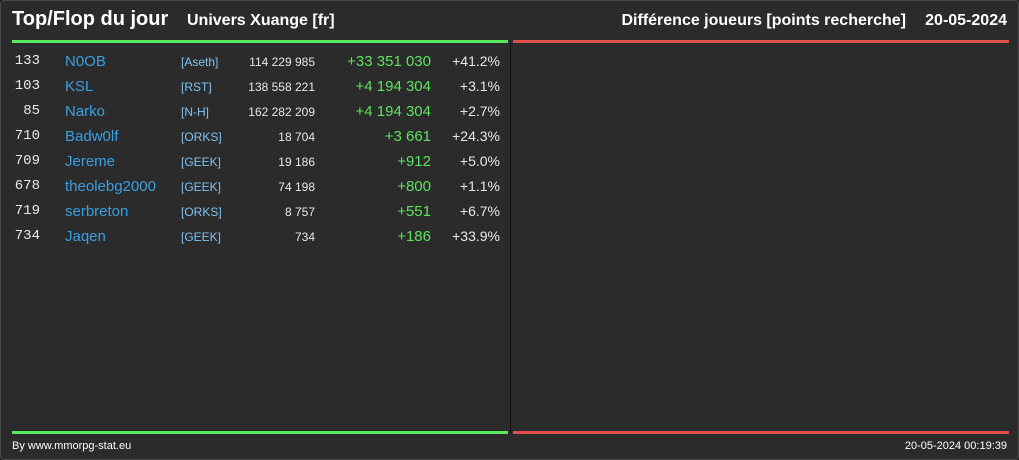  Describe the element at coordinates (27, 211) in the screenshot. I see `player-rank: 719` at that location.